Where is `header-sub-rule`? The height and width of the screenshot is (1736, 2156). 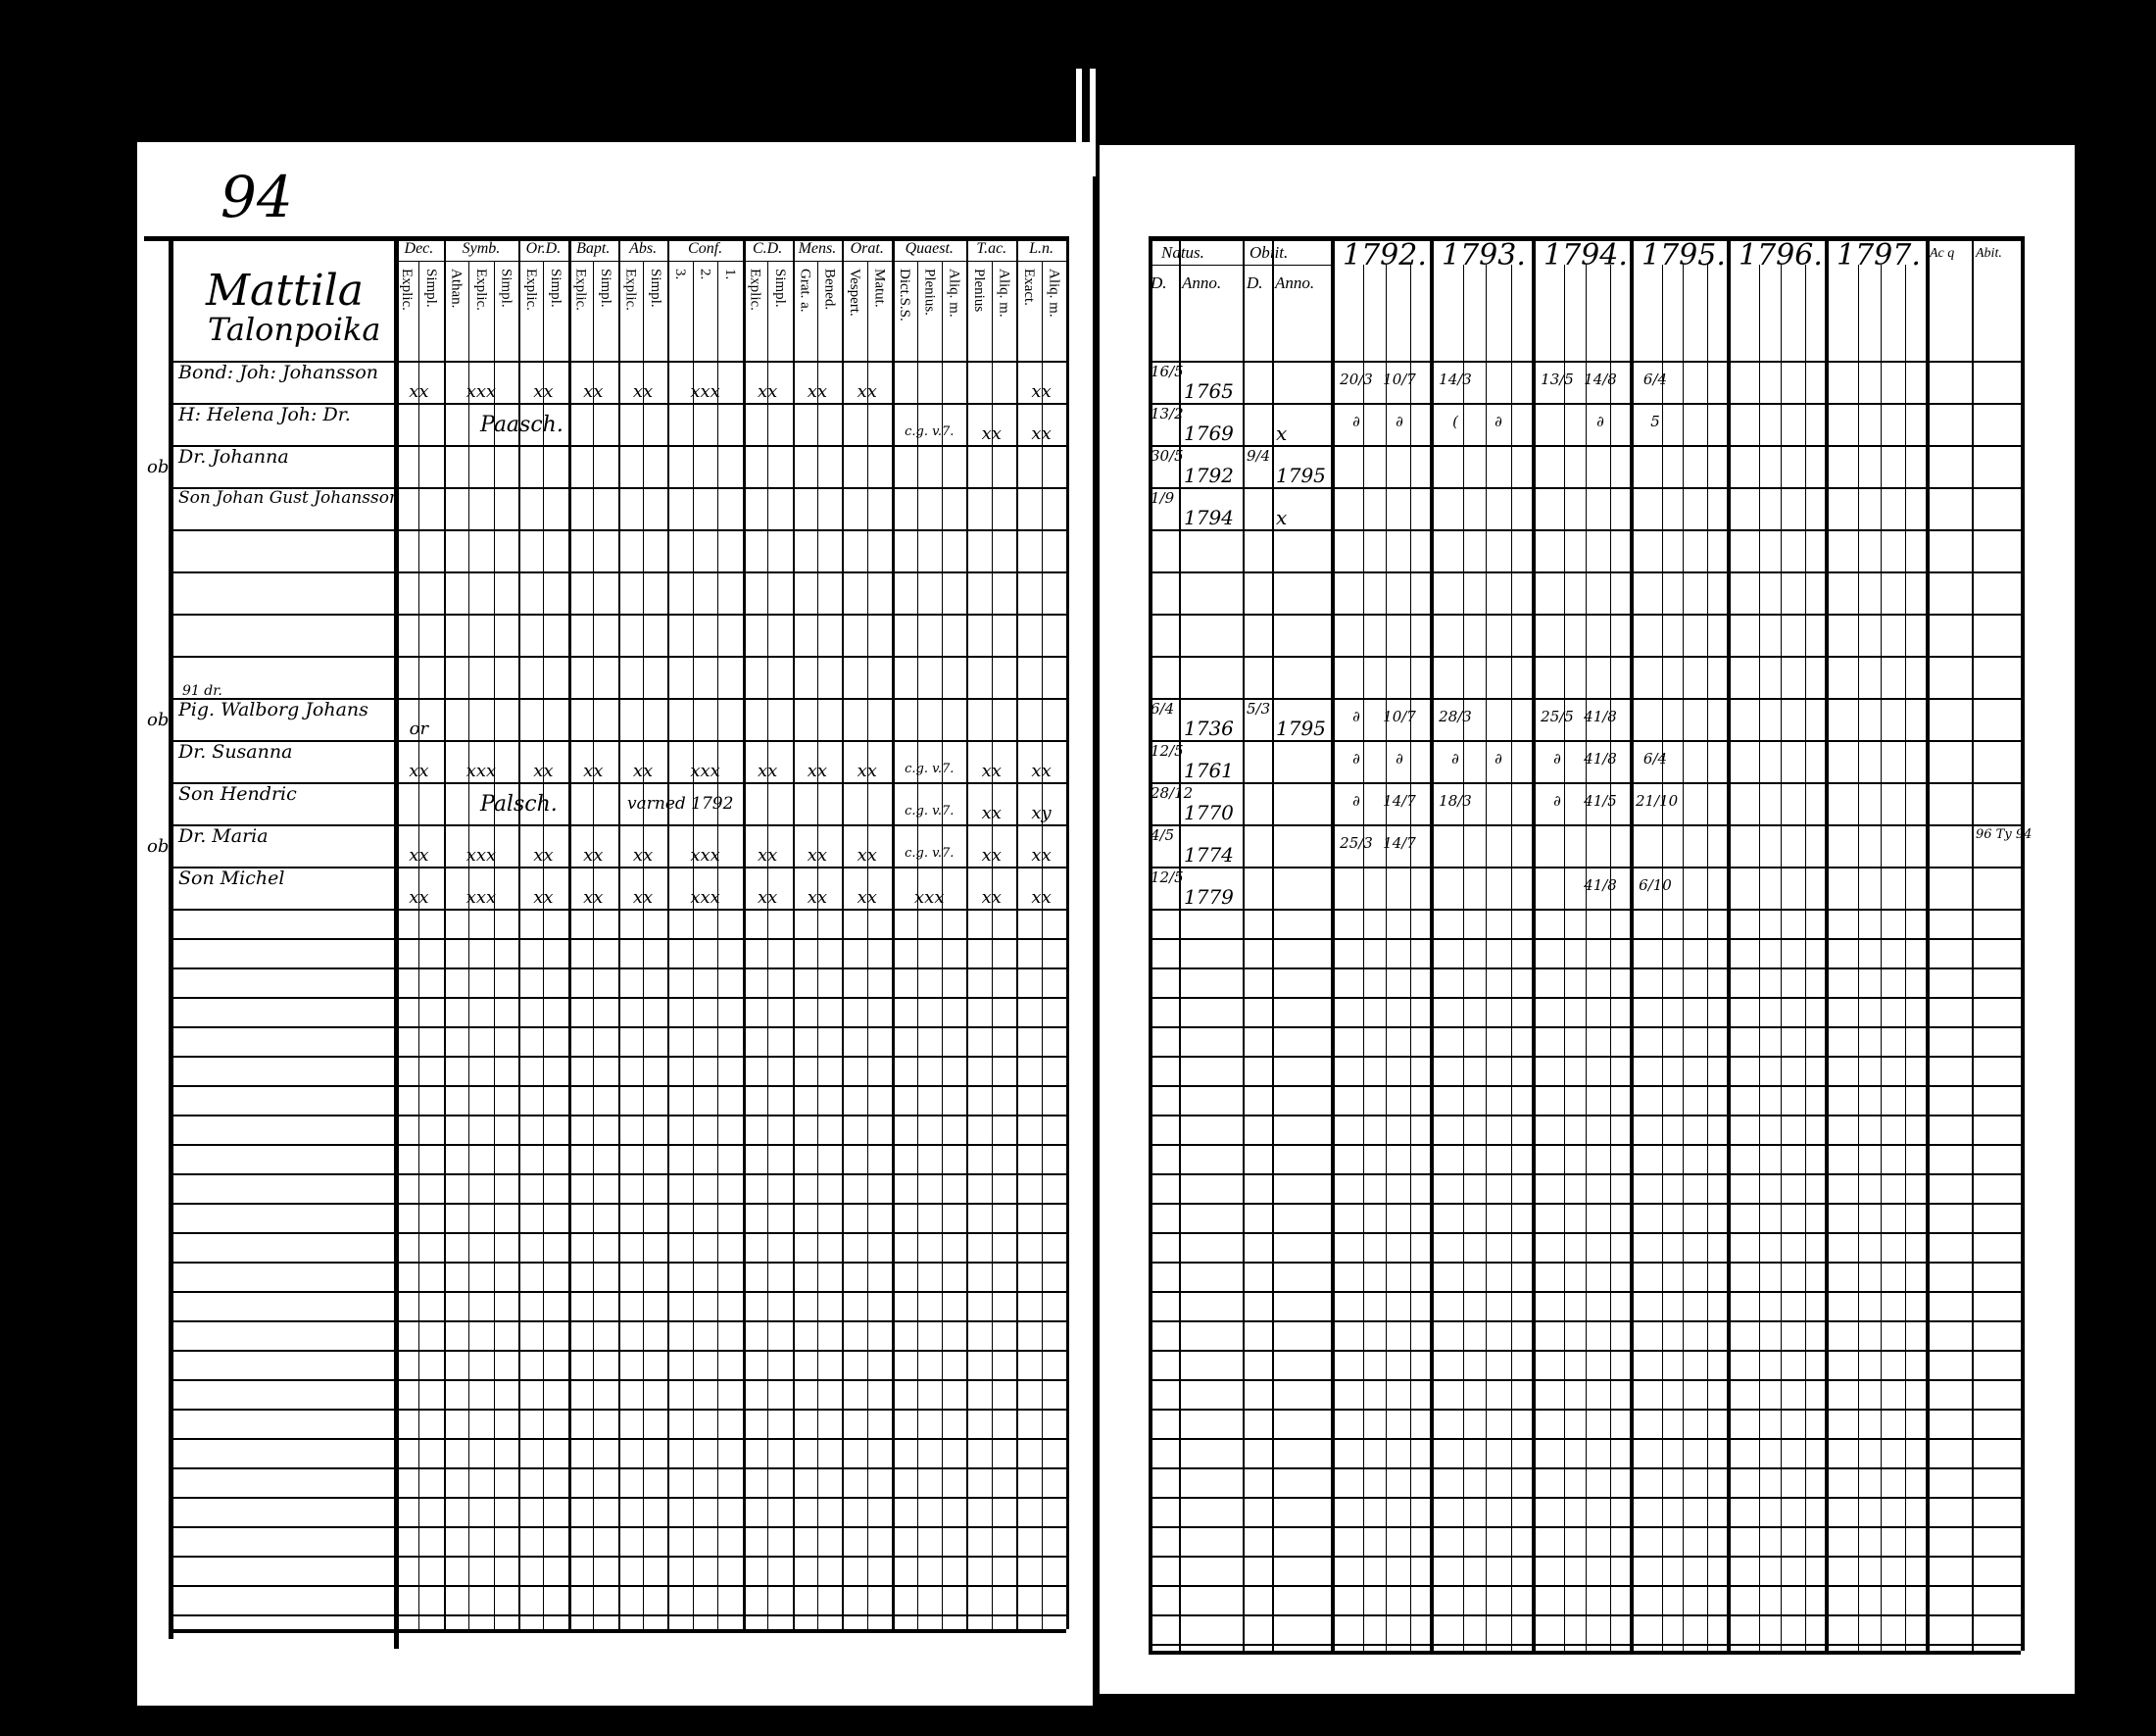 header-sub-rule is located at coordinates (730, 262).